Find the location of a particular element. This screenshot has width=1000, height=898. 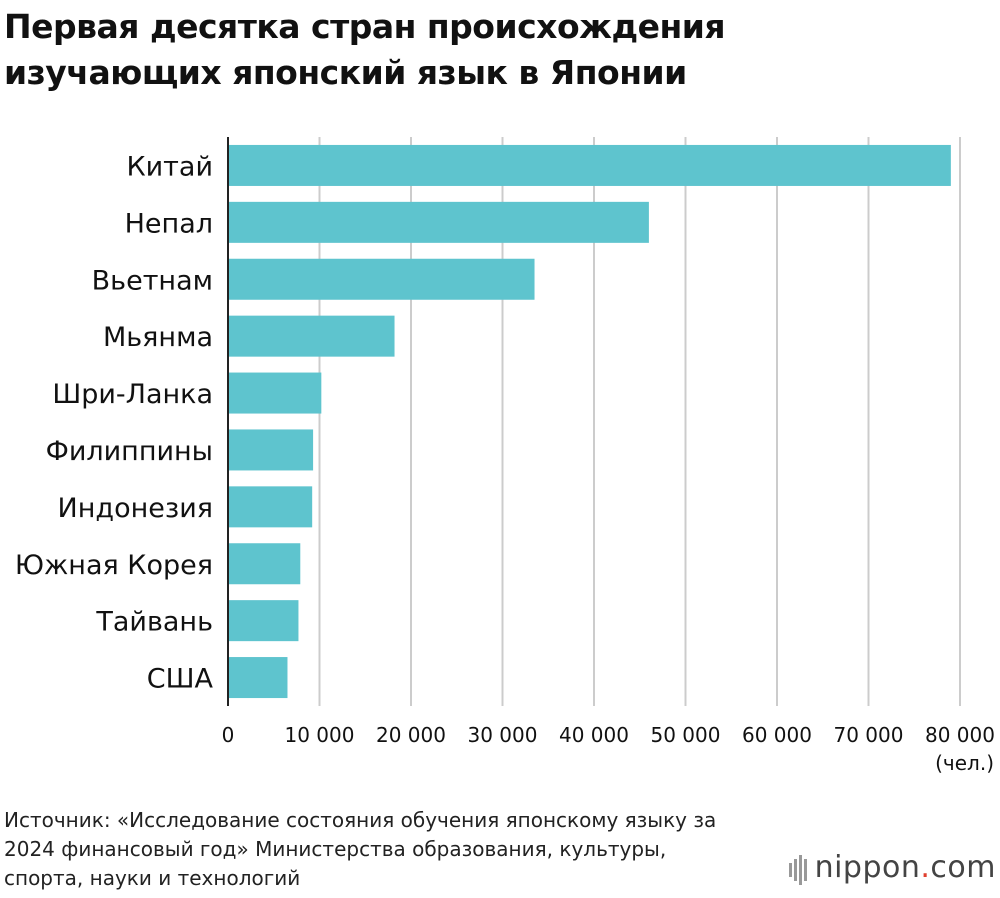

category-label: Филиппины is located at coordinates (129, 451).